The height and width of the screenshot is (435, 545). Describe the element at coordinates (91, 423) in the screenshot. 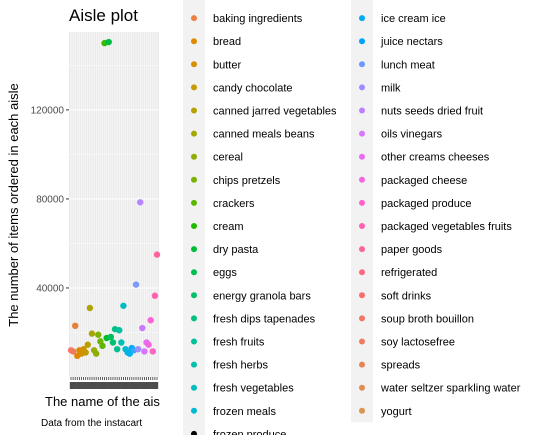

I see `chart-caption: Data from the instacart` at that location.